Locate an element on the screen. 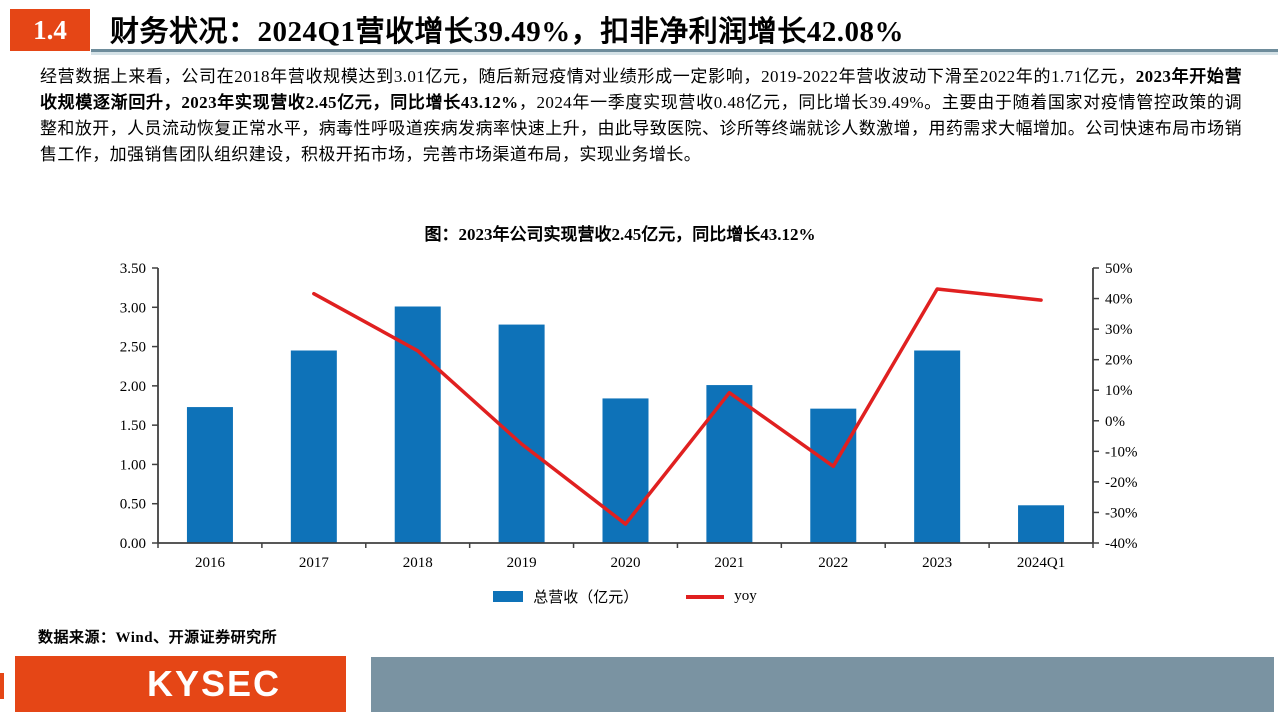 Image resolution: width=1280 pixels, height=719 pixels. revenue-bar-2022 is located at coordinates (833, 475).